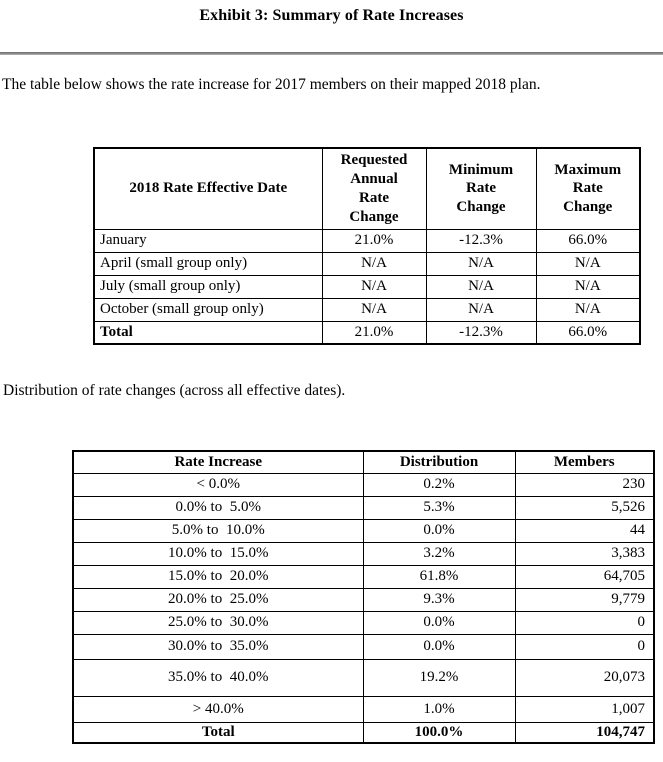 The height and width of the screenshot is (762, 663). Describe the element at coordinates (439, 507) in the screenshot. I see `dist-table-cell-distribution: 5.3%` at that location.